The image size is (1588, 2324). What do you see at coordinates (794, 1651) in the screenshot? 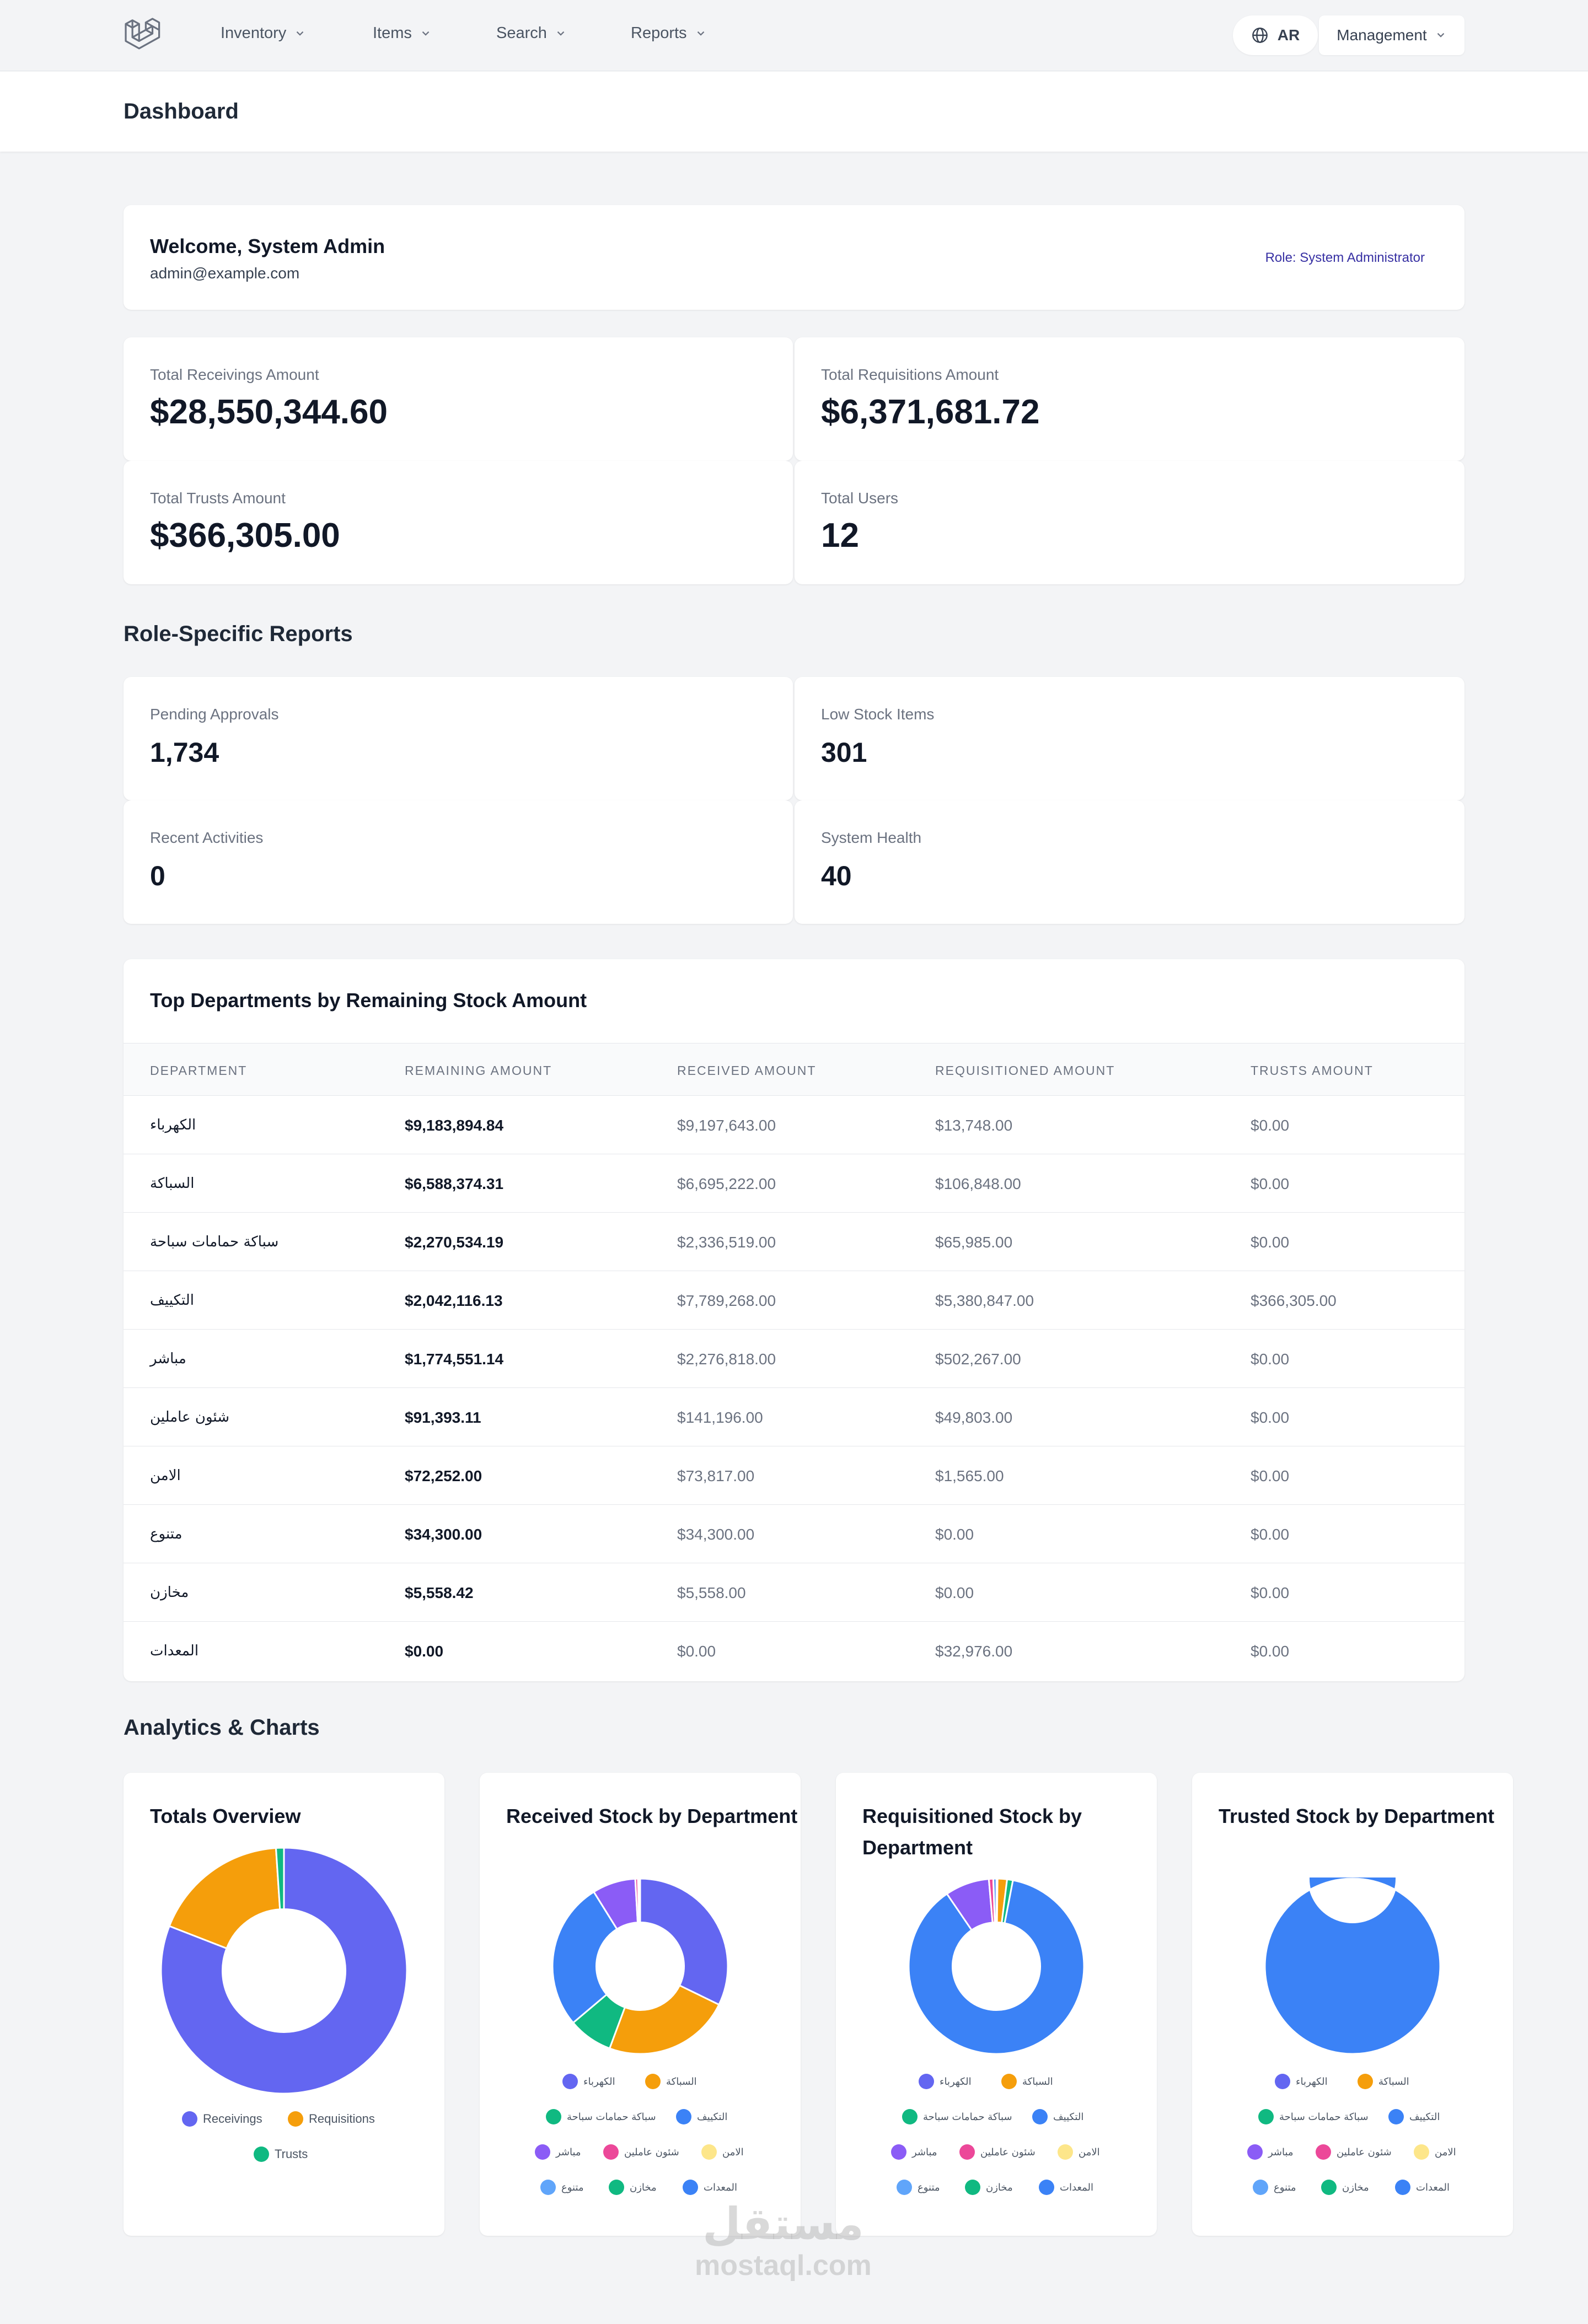
I see `table-row: المعدات $0.00 $0.00 $32,976.00 $0.00` at bounding box center [794, 1651].